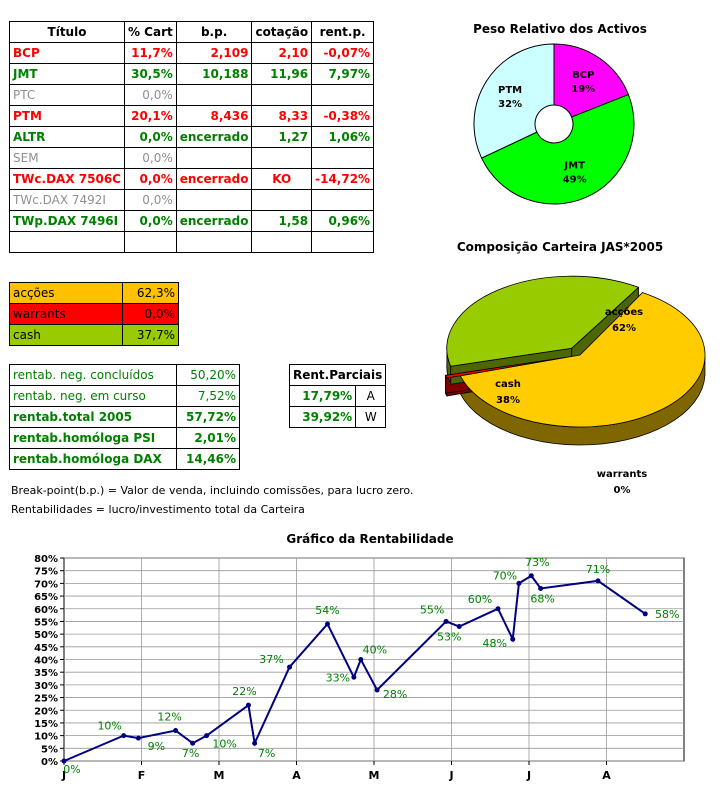  Describe the element at coordinates (46, 610) in the screenshot. I see `y-tick-label: 60%` at that location.